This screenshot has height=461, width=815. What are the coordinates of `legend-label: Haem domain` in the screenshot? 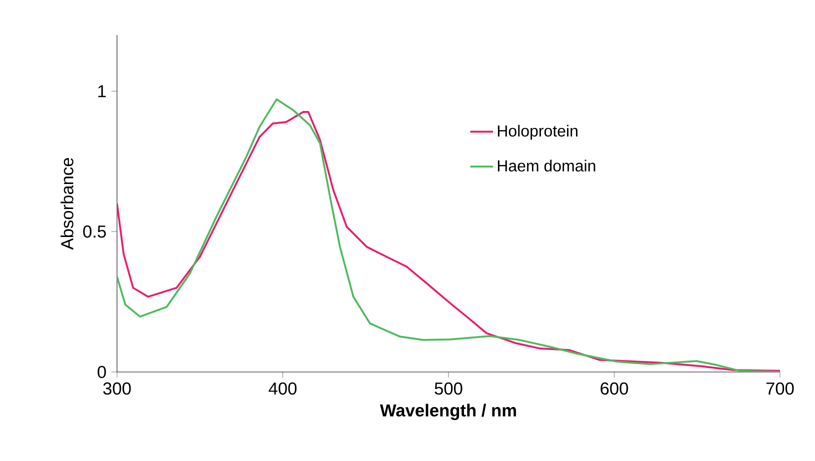 It's located at (547, 166).